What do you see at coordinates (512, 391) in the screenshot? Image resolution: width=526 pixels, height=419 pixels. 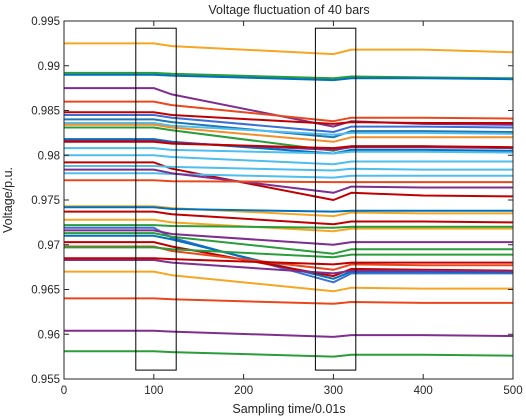 I see `x-tick-label: 500` at bounding box center [512, 391].